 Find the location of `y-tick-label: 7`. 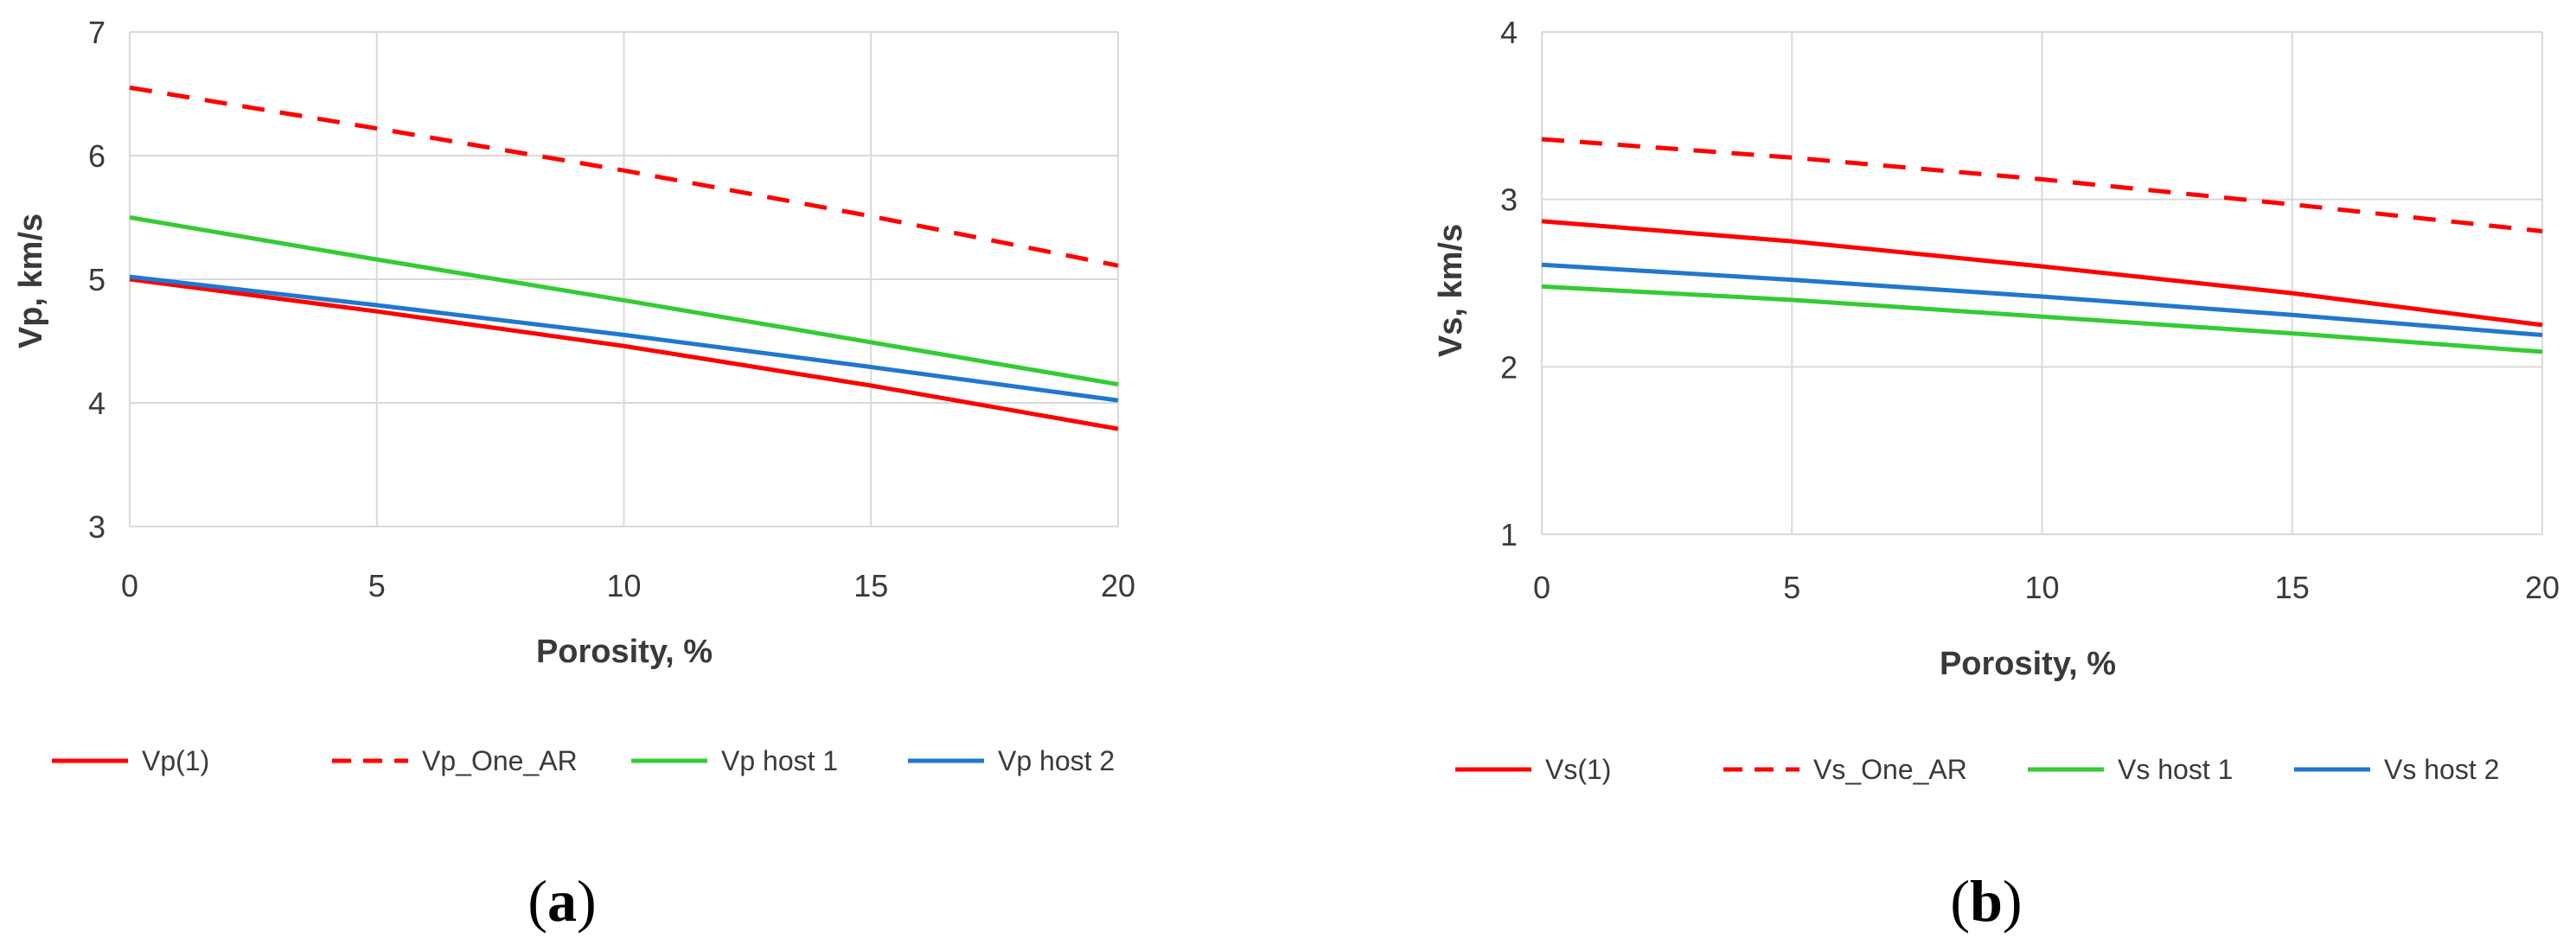

y-tick-label: 7 is located at coordinates (97, 32).